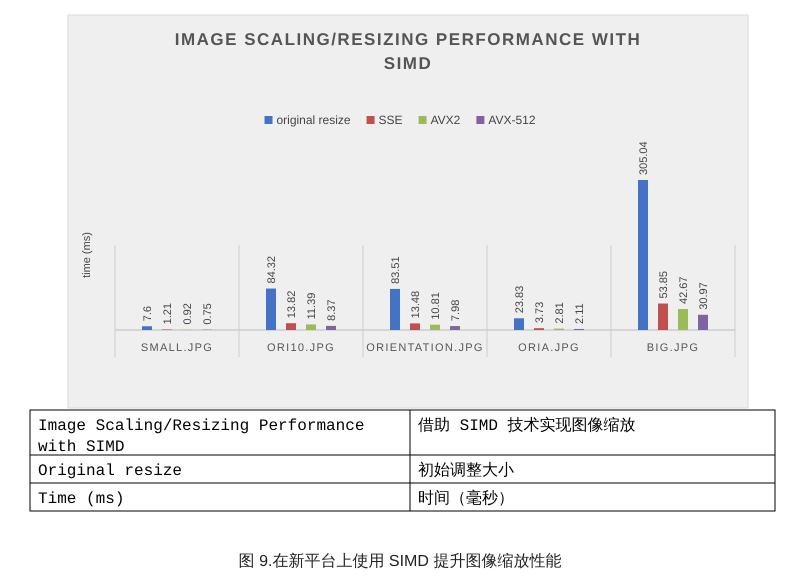  I want to click on text: 时间（毫秒）, so click(466, 498).